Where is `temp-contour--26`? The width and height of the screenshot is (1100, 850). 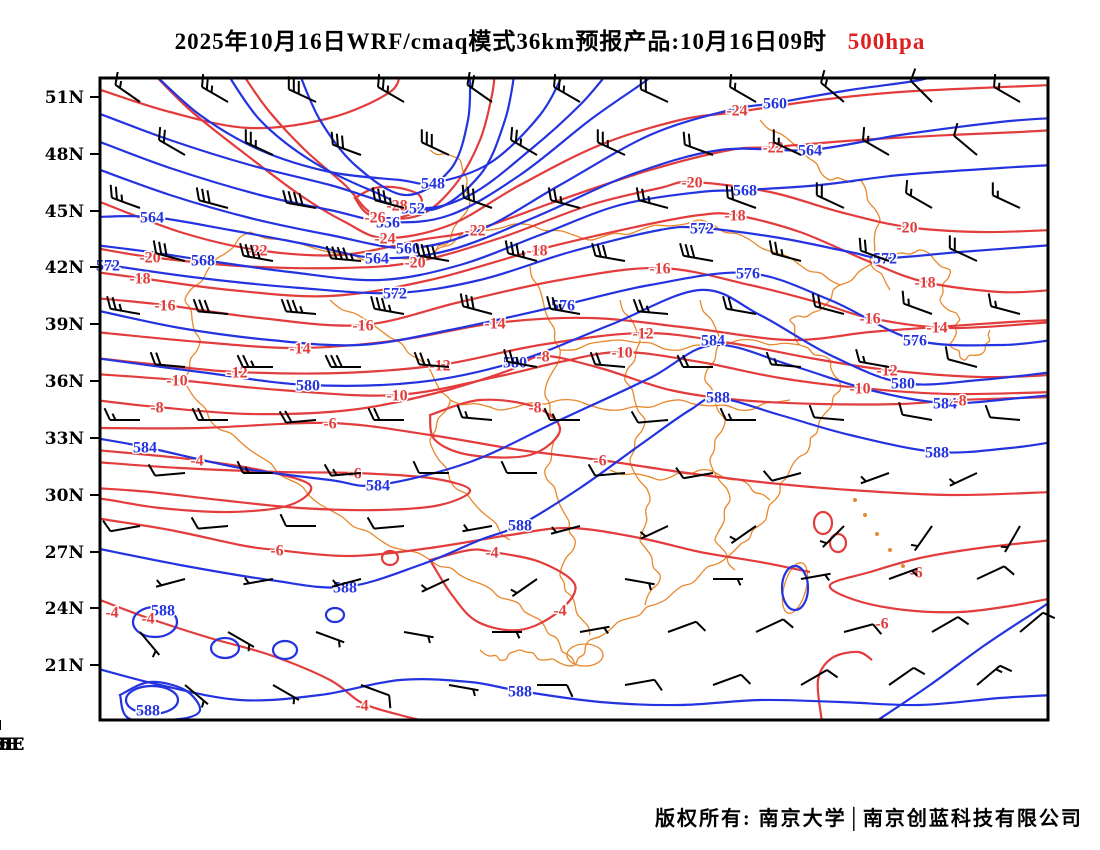
temp-contour--26 is located at coordinates (250, 104).